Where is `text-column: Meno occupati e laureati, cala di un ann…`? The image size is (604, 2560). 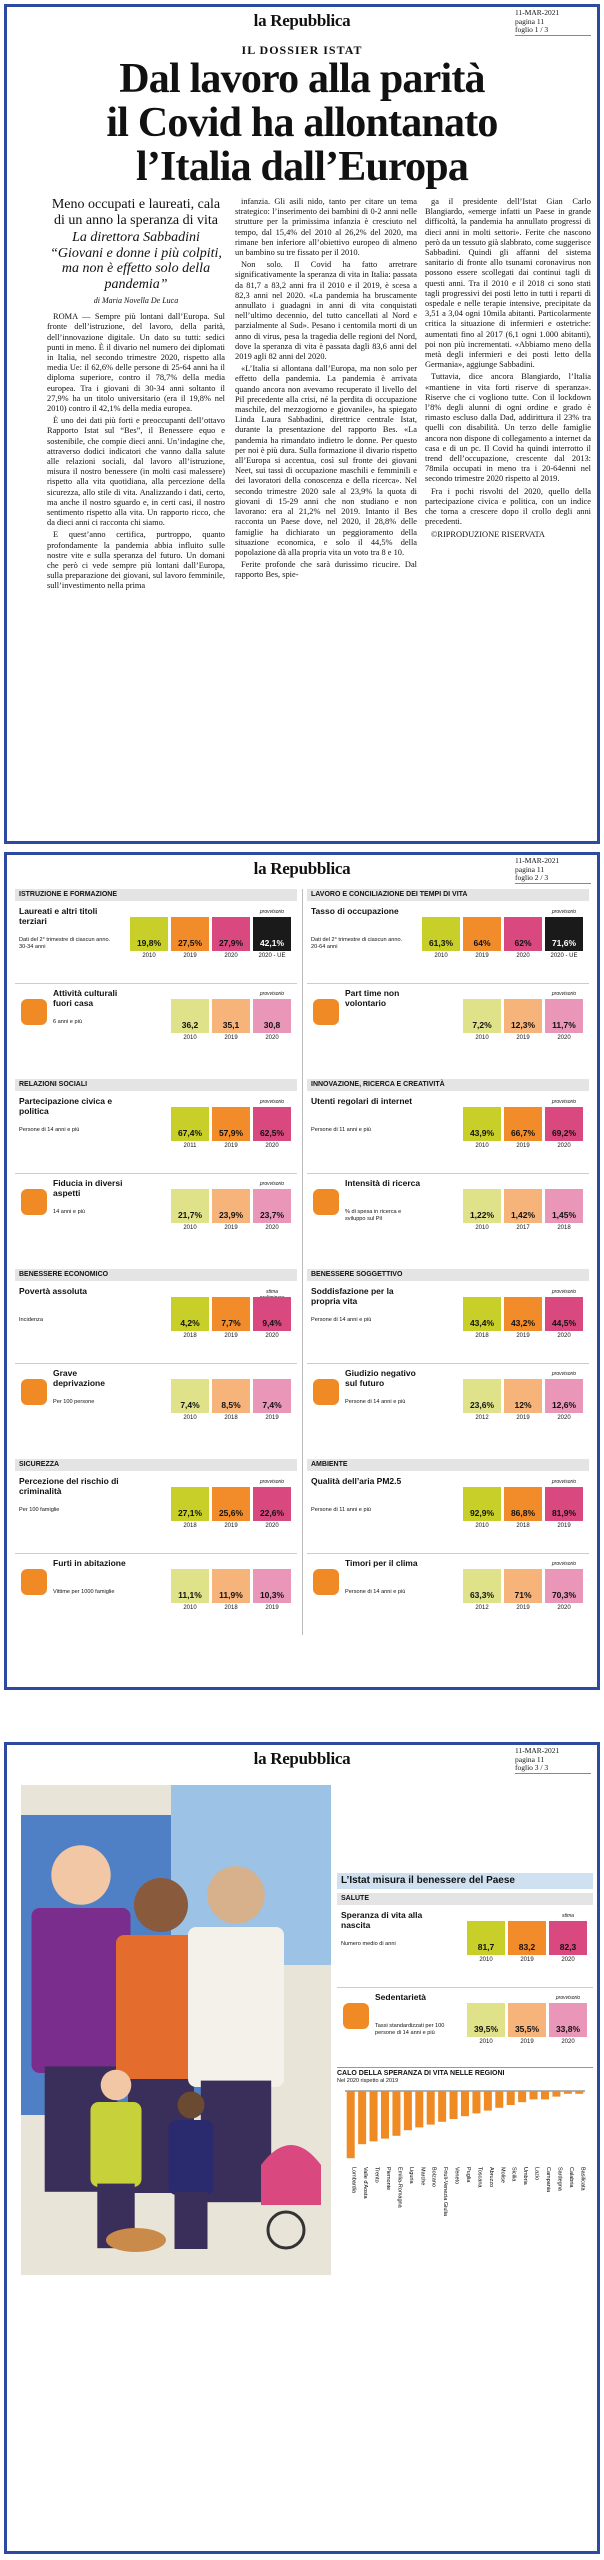 text-column: Meno occupati e laureati, cala di un ann… is located at coordinates (136, 517).